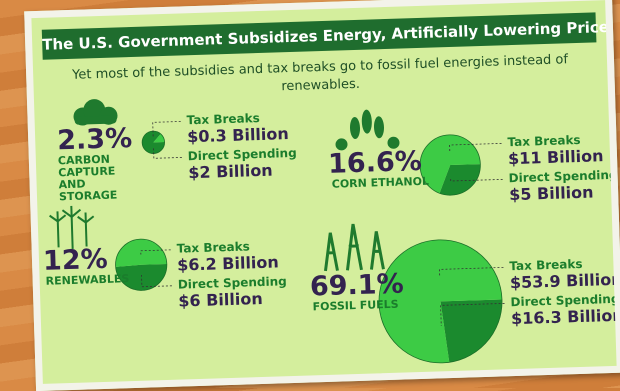  I want to click on value-label: $5 Billion, so click(551, 193).